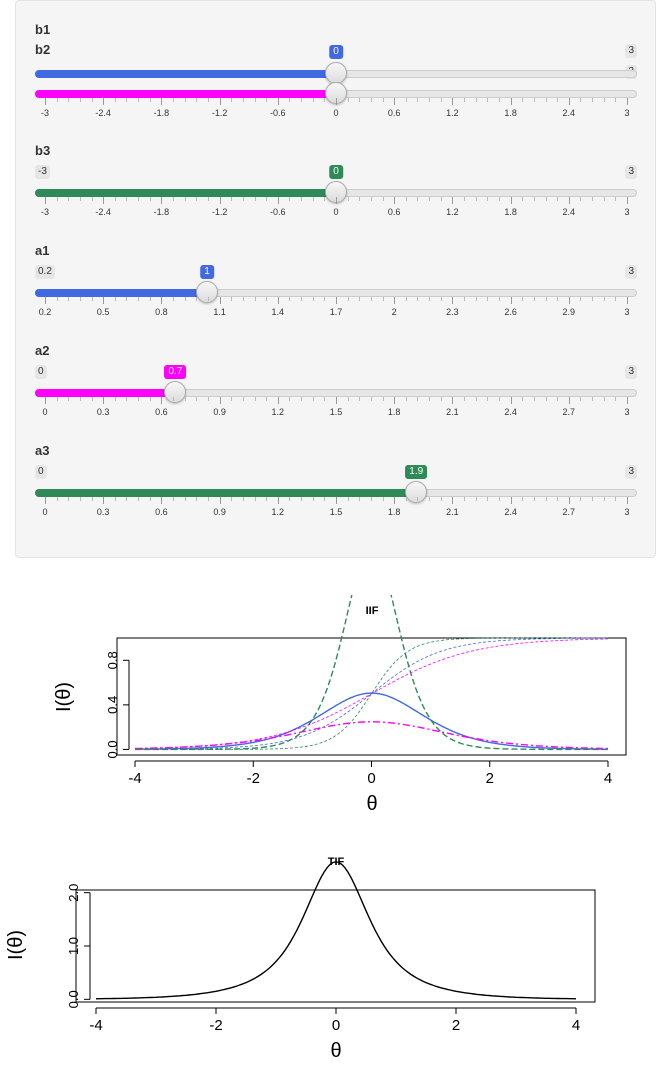 This screenshot has width=672, height=1080. Describe the element at coordinates (134, 778) in the screenshot. I see `iif-x-tick-label: -4` at that location.